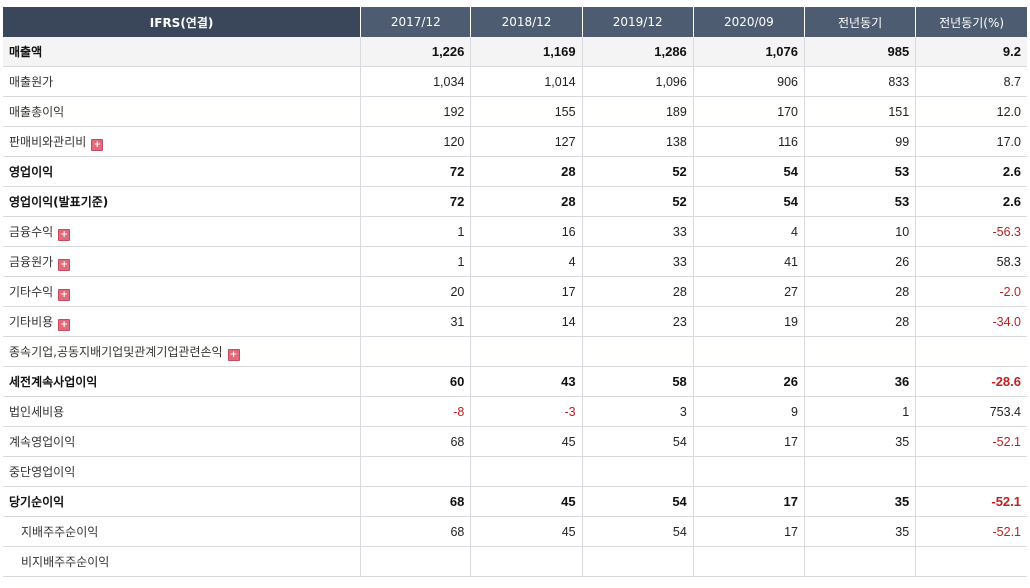  Describe the element at coordinates (31, 321) in the screenshot. I see `row-label-text: 기타비용` at that location.